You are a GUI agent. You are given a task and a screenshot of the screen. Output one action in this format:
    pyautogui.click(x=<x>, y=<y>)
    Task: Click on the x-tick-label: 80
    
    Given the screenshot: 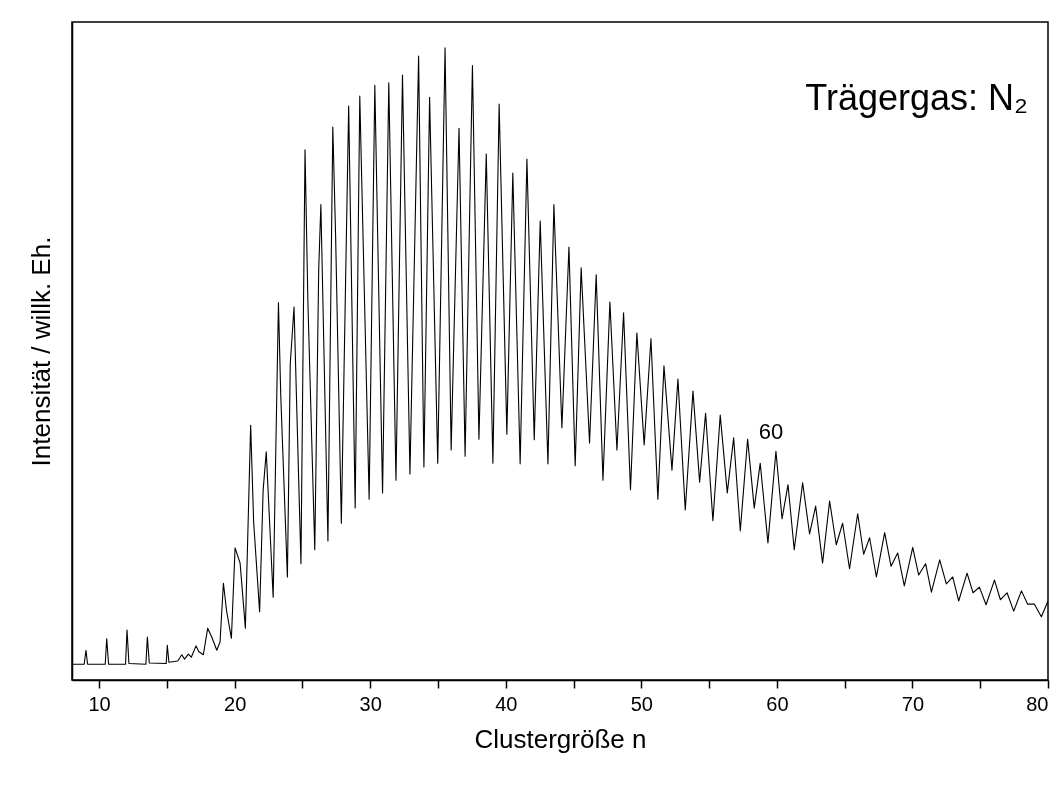 What is the action you would take?
    pyautogui.click(x=1037, y=703)
    